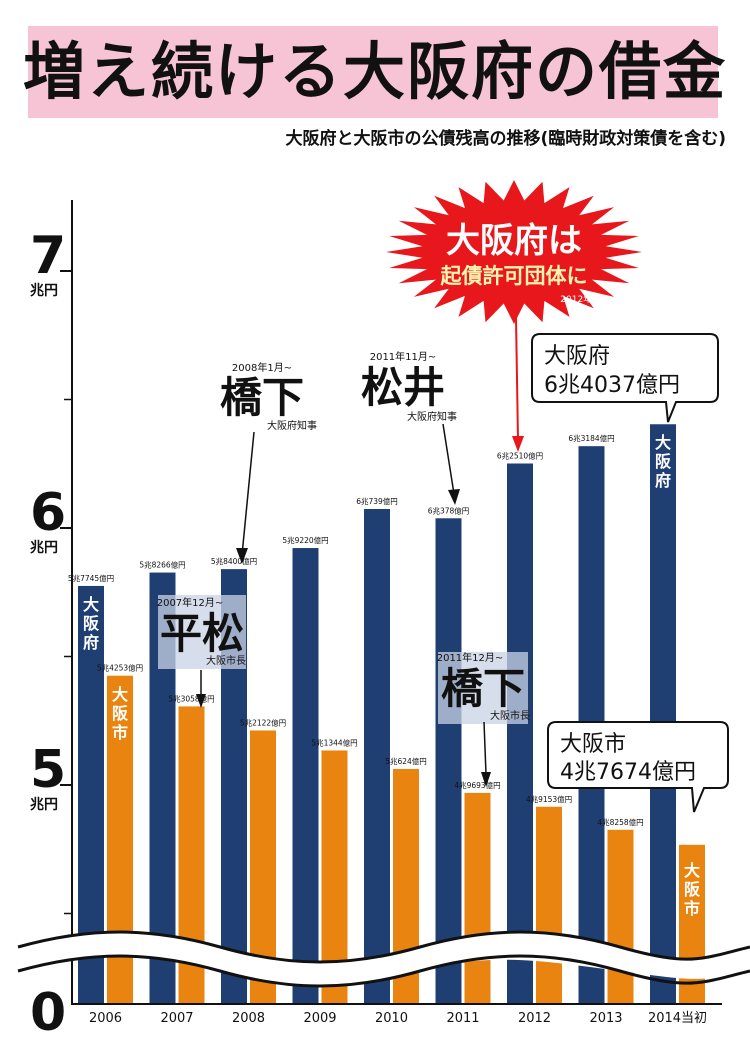 The image size is (750, 1061). What do you see at coordinates (462, 1018) in the screenshot?
I see `x-tick-label: 2011` at bounding box center [462, 1018].